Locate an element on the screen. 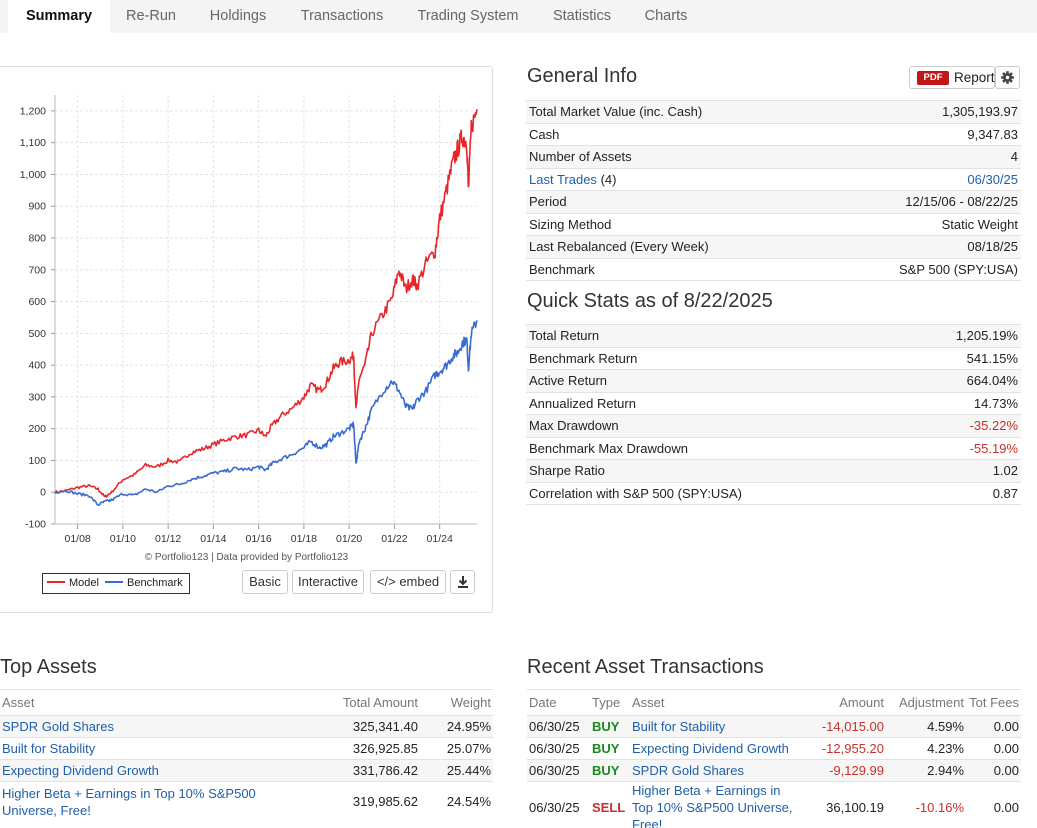 The height and width of the screenshot is (828, 1037). table-row: Built for Stability 326,925.85 25.07% is located at coordinates (246, 748).